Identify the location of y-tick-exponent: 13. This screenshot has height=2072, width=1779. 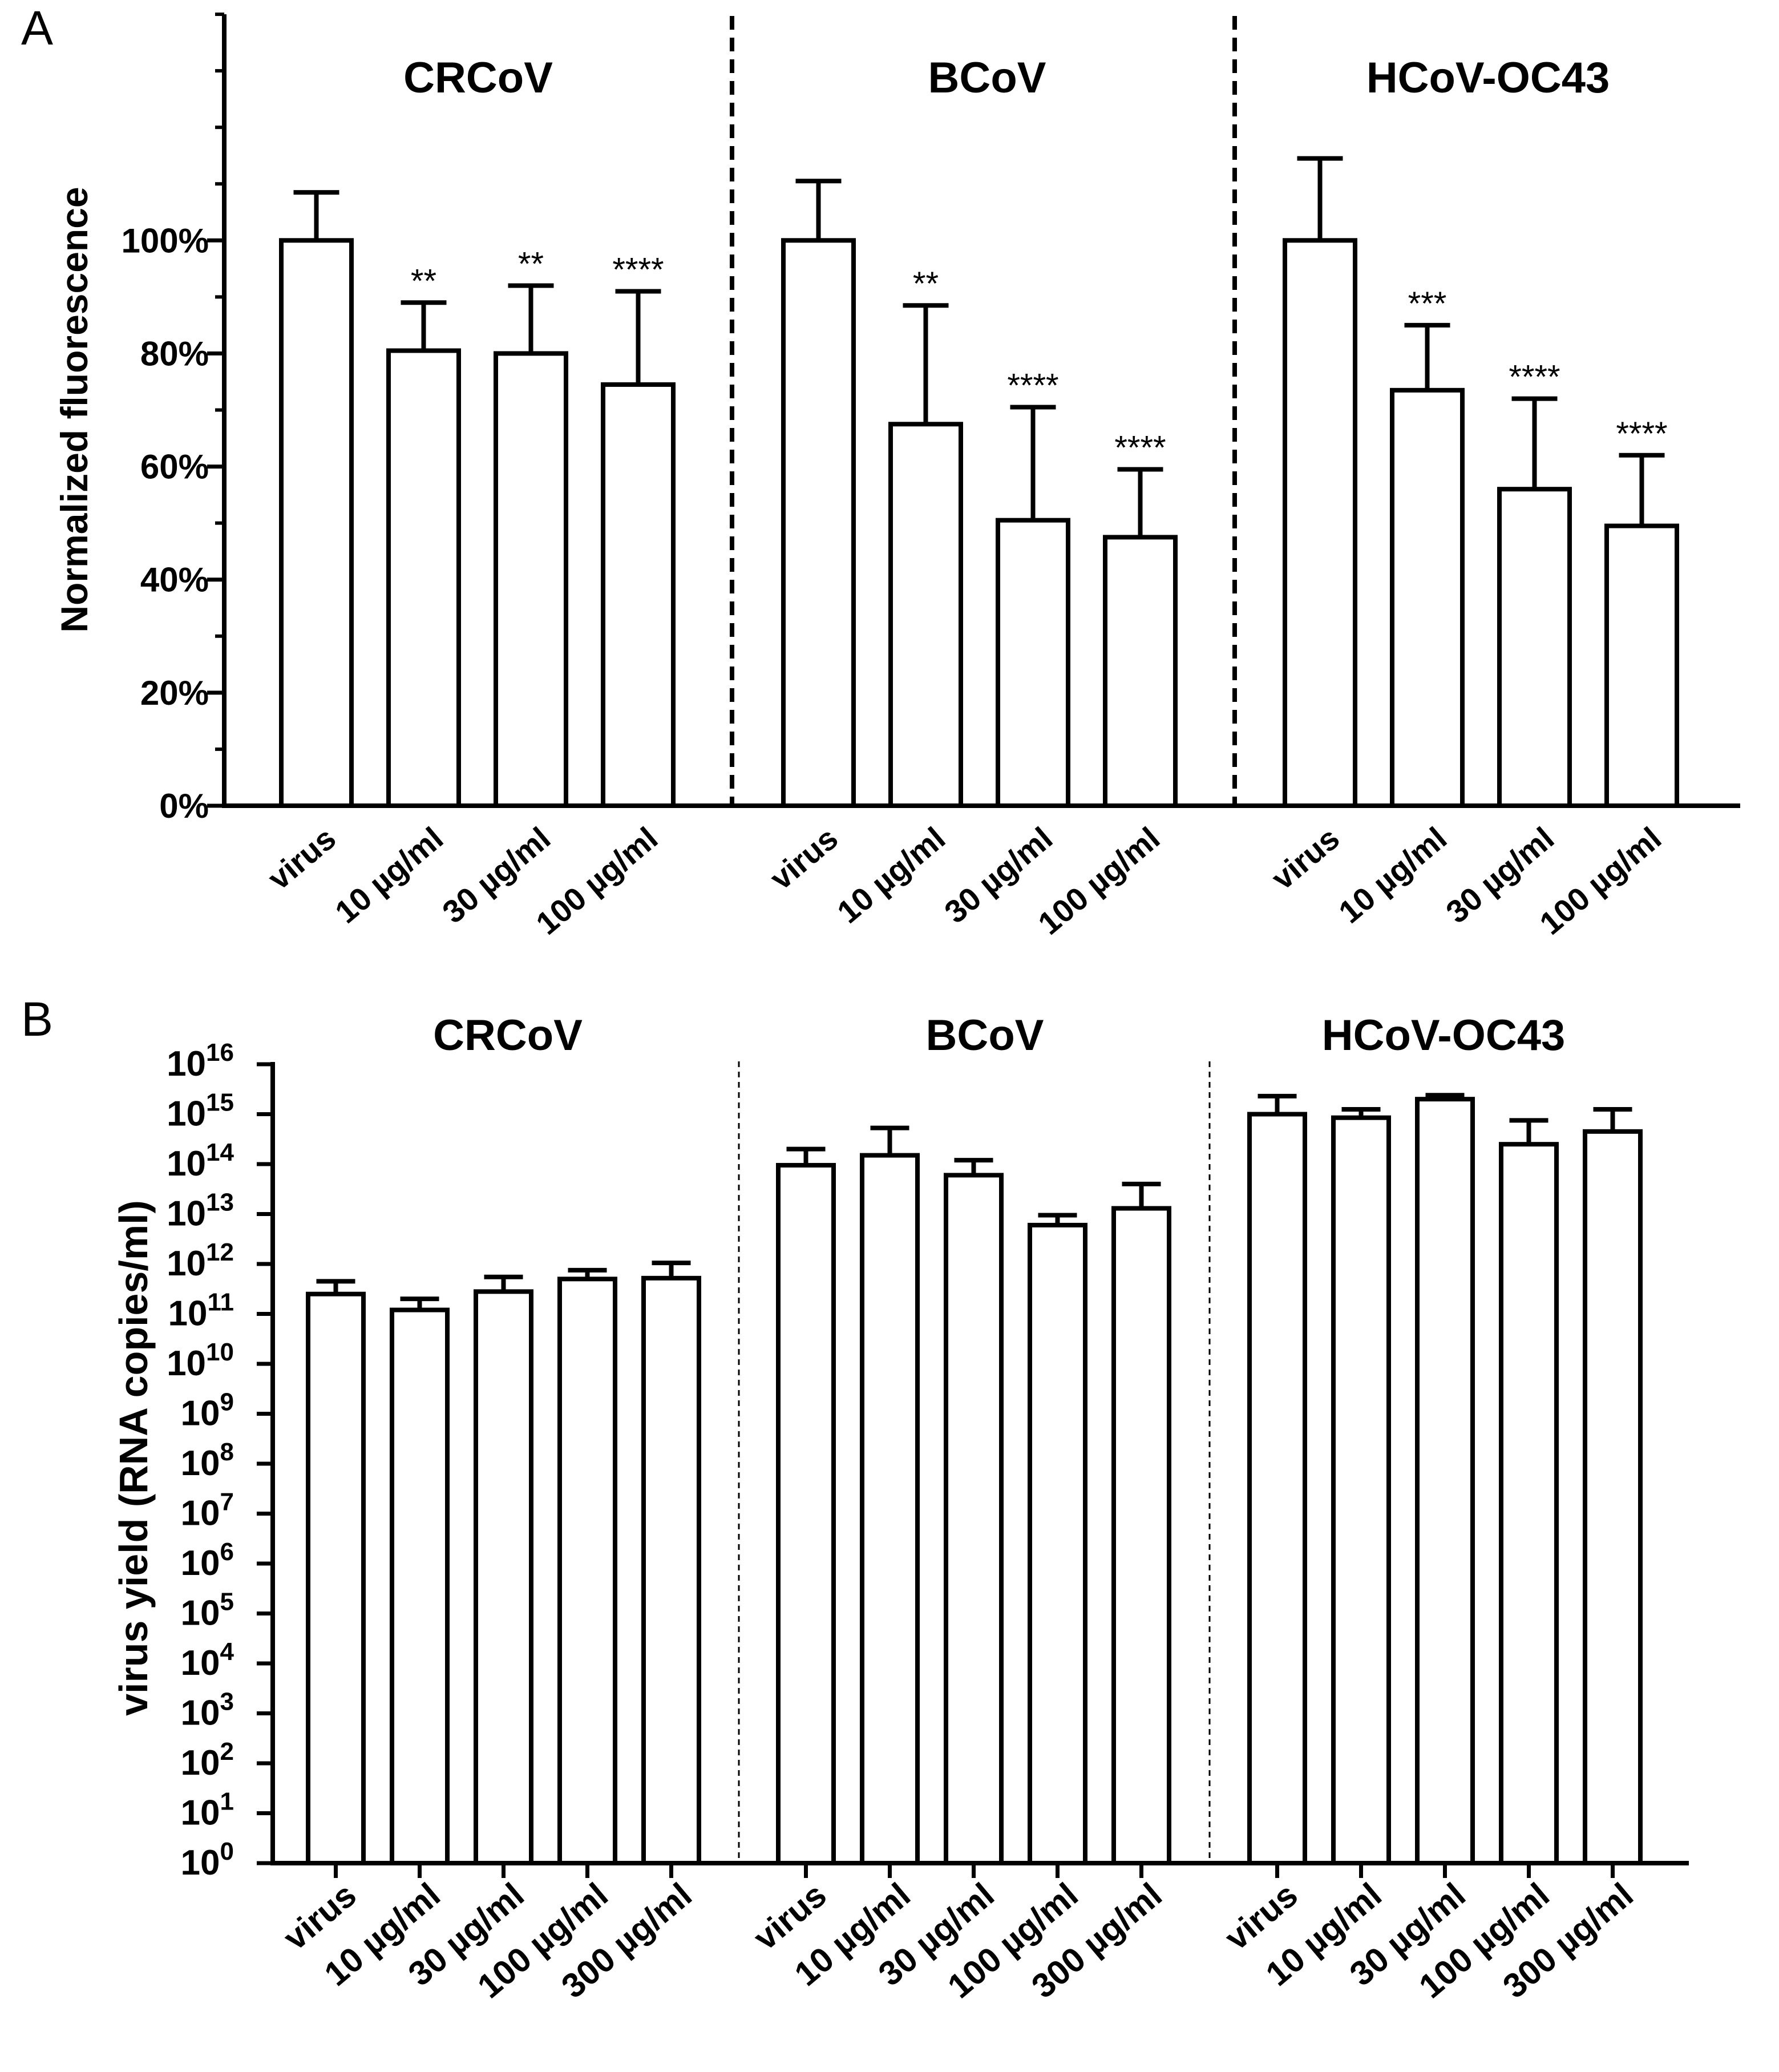
(220, 1203).